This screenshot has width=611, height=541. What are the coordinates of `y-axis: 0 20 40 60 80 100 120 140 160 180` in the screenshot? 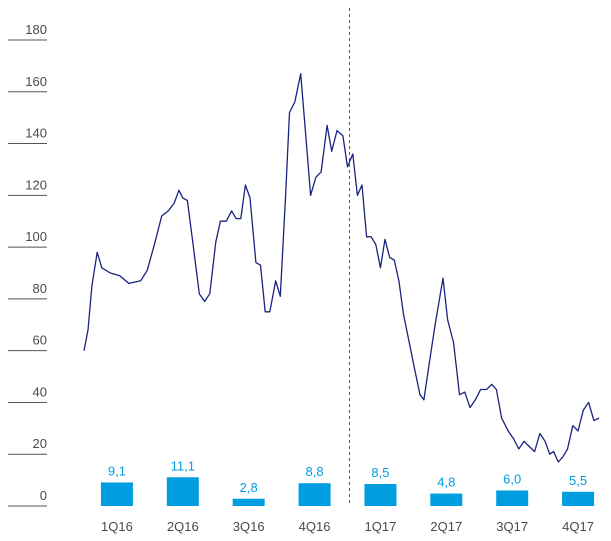 It's located at (27, 264).